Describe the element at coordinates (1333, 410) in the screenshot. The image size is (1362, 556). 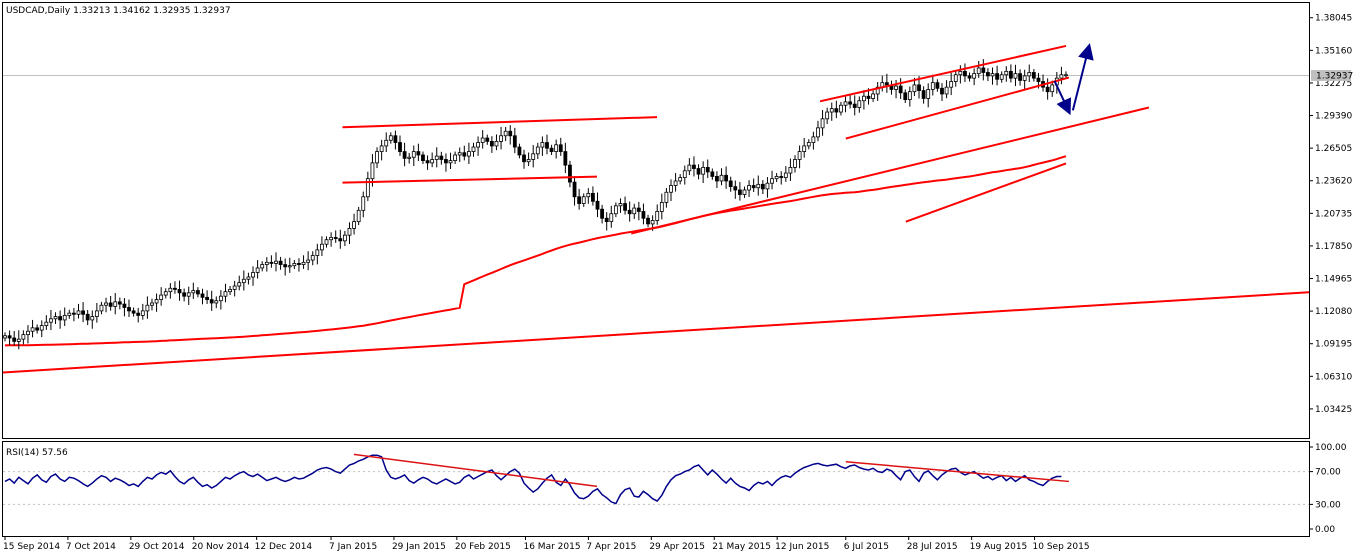
I see `price-tick-label: 1.03425` at that location.